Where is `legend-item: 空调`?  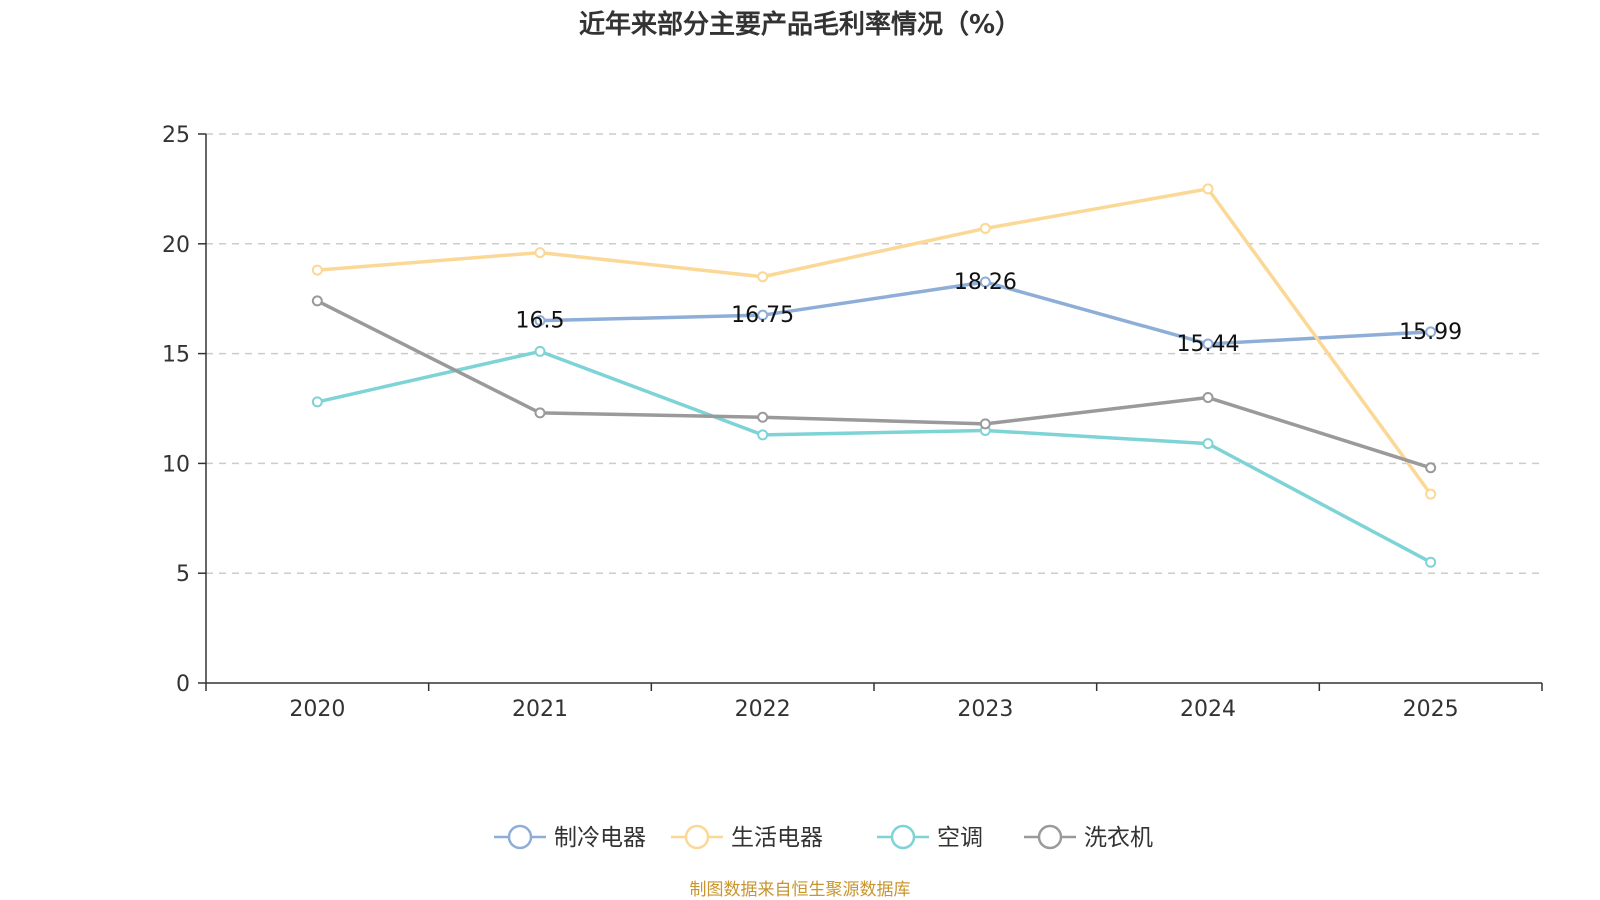 legend-item: 空调 is located at coordinates (930, 837).